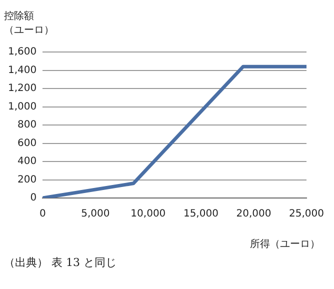  I want to click on y-tick-label: 600, so click(27, 143).